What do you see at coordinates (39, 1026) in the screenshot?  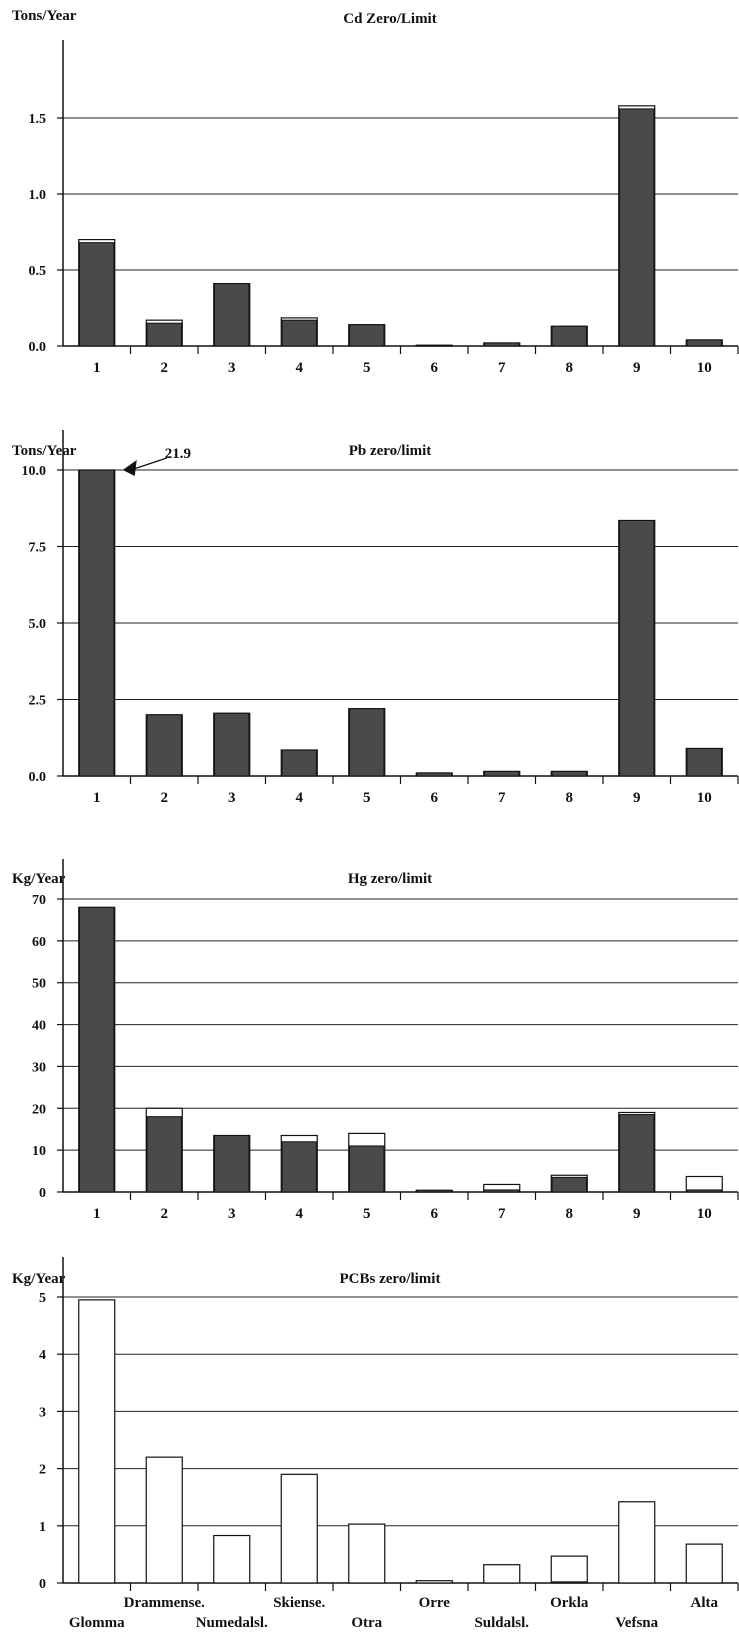 I see `y-tick-label: 40` at bounding box center [39, 1026].